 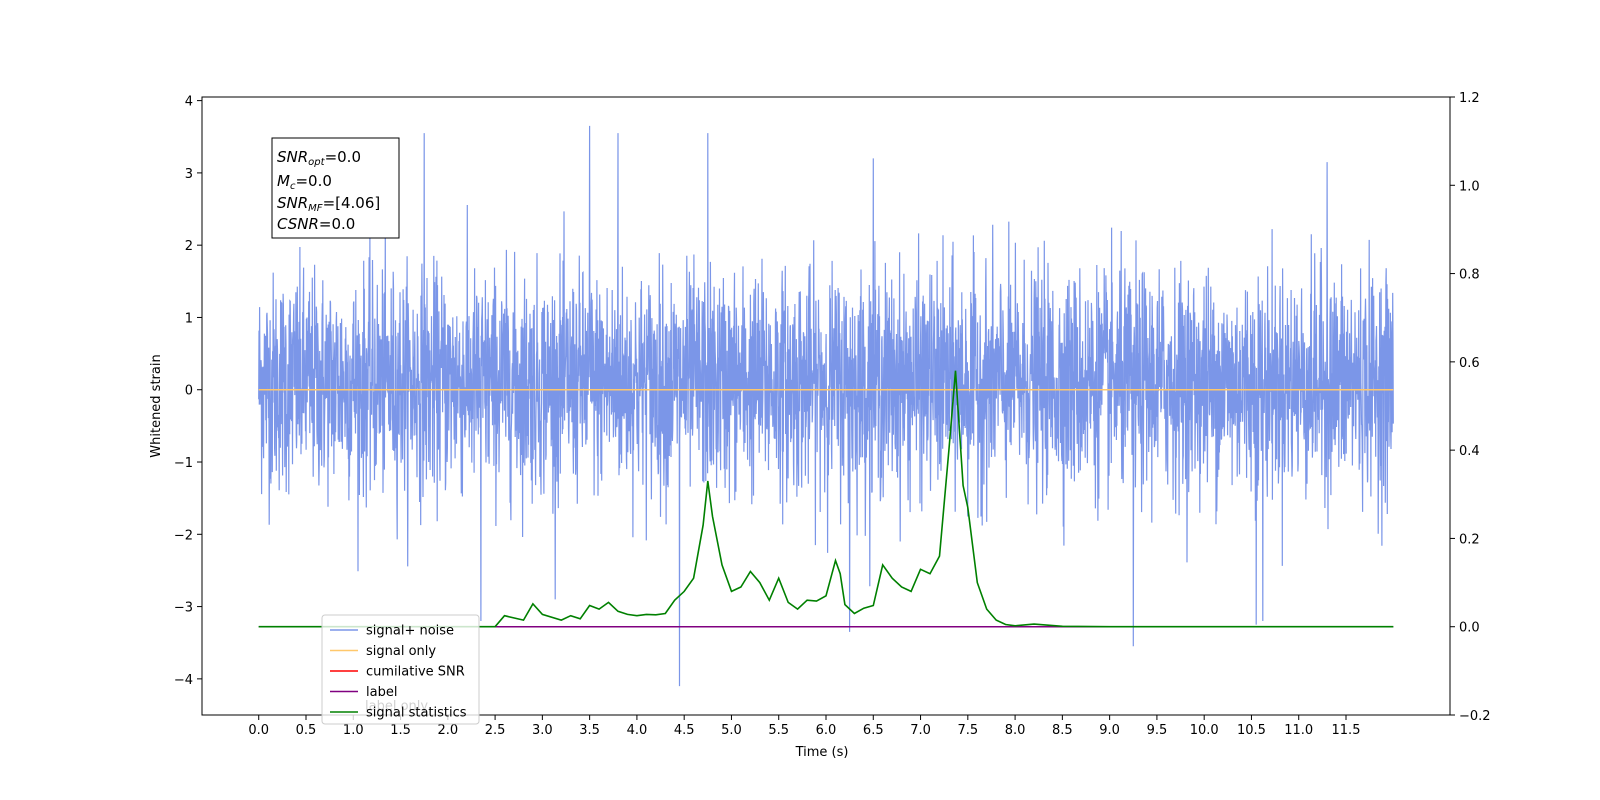 I want to click on right-y-tick-label: 0.0, so click(x=1469, y=628).